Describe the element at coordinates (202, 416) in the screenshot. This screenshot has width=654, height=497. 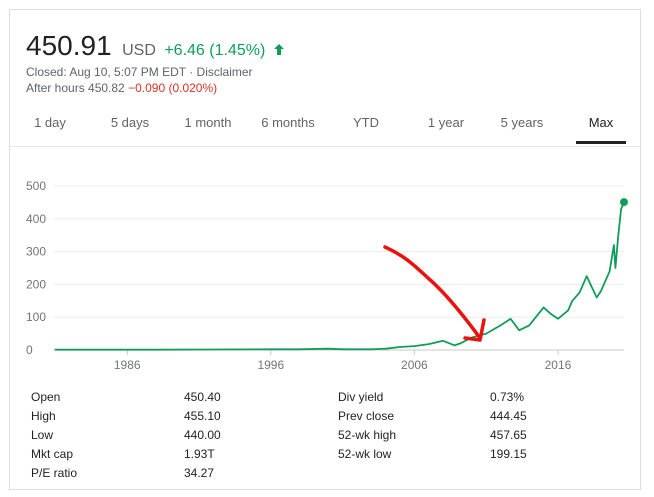
I see `stat-value: 455.10` at that location.